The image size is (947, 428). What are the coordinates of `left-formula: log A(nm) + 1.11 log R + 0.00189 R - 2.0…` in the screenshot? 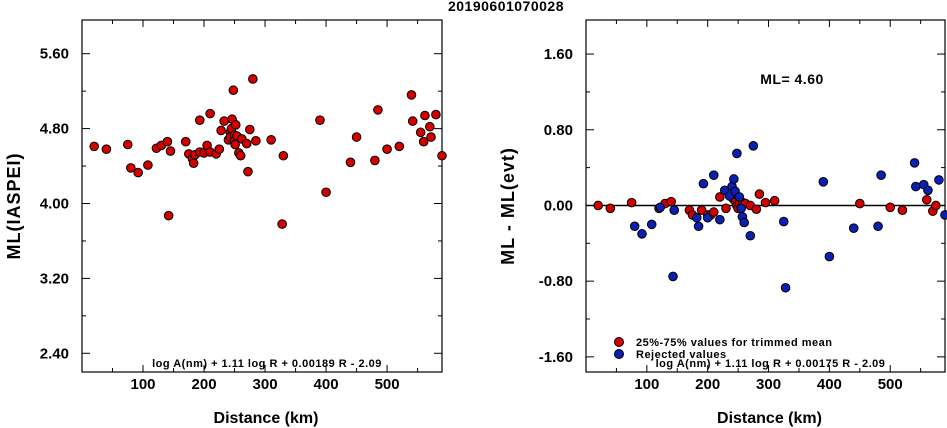 It's located at (267, 364).